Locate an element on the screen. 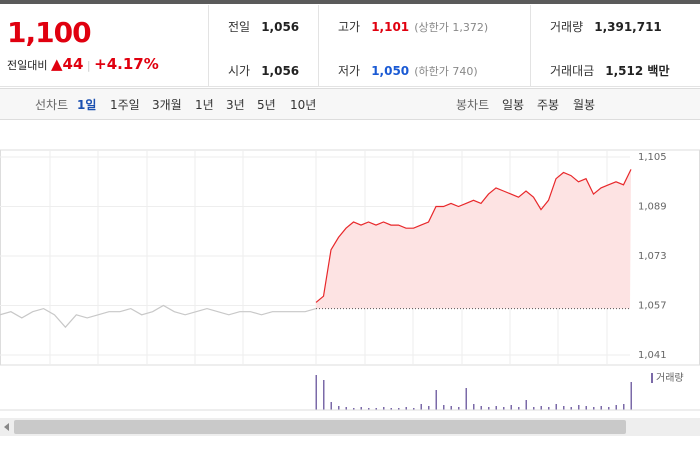 The width and height of the screenshot is (700, 450). change: 전일대비 ▲44 | +4.17% is located at coordinates (83, 64).